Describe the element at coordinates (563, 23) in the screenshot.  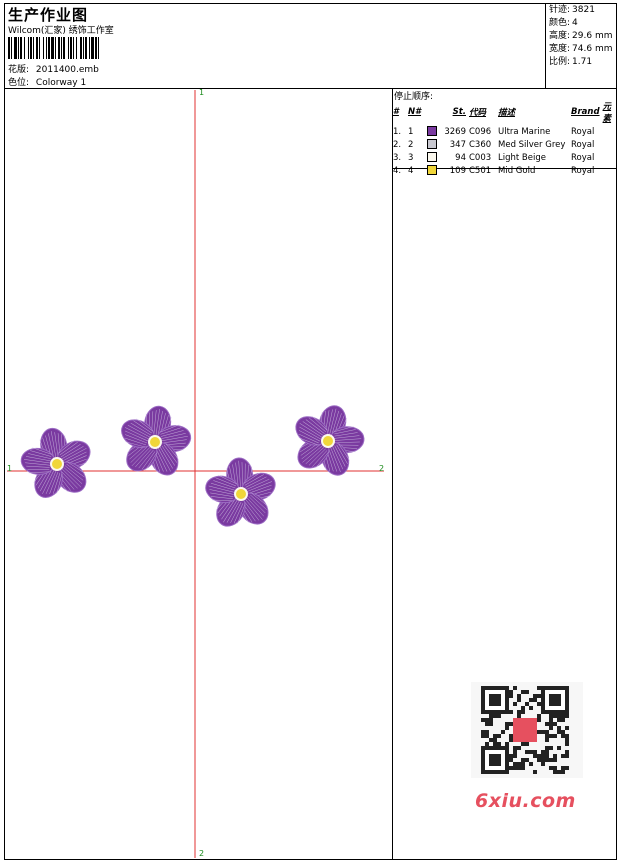
I see `stat-colors: 颜色: 4` at that location.